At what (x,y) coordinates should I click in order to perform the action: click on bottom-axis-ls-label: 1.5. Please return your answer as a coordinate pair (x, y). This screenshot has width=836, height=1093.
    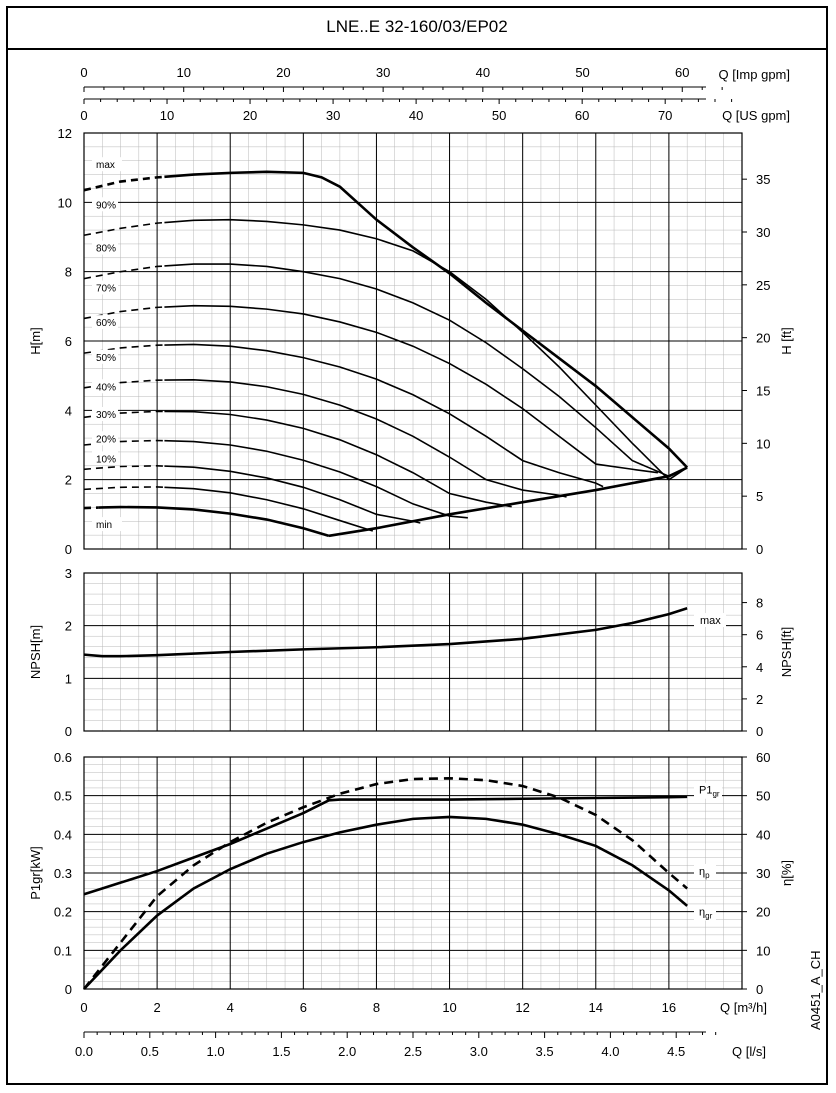
    Looking at the image, I should click on (281, 1051).